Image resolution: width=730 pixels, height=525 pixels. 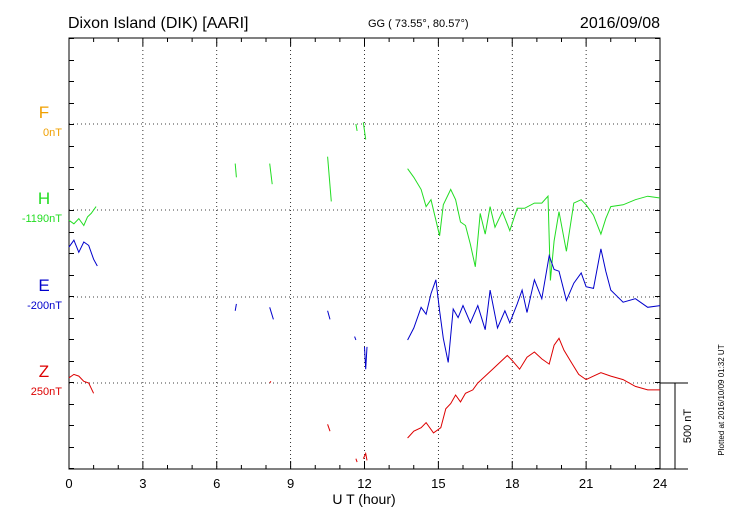 I want to click on x-tick-label-21: 21, so click(x=586, y=483).